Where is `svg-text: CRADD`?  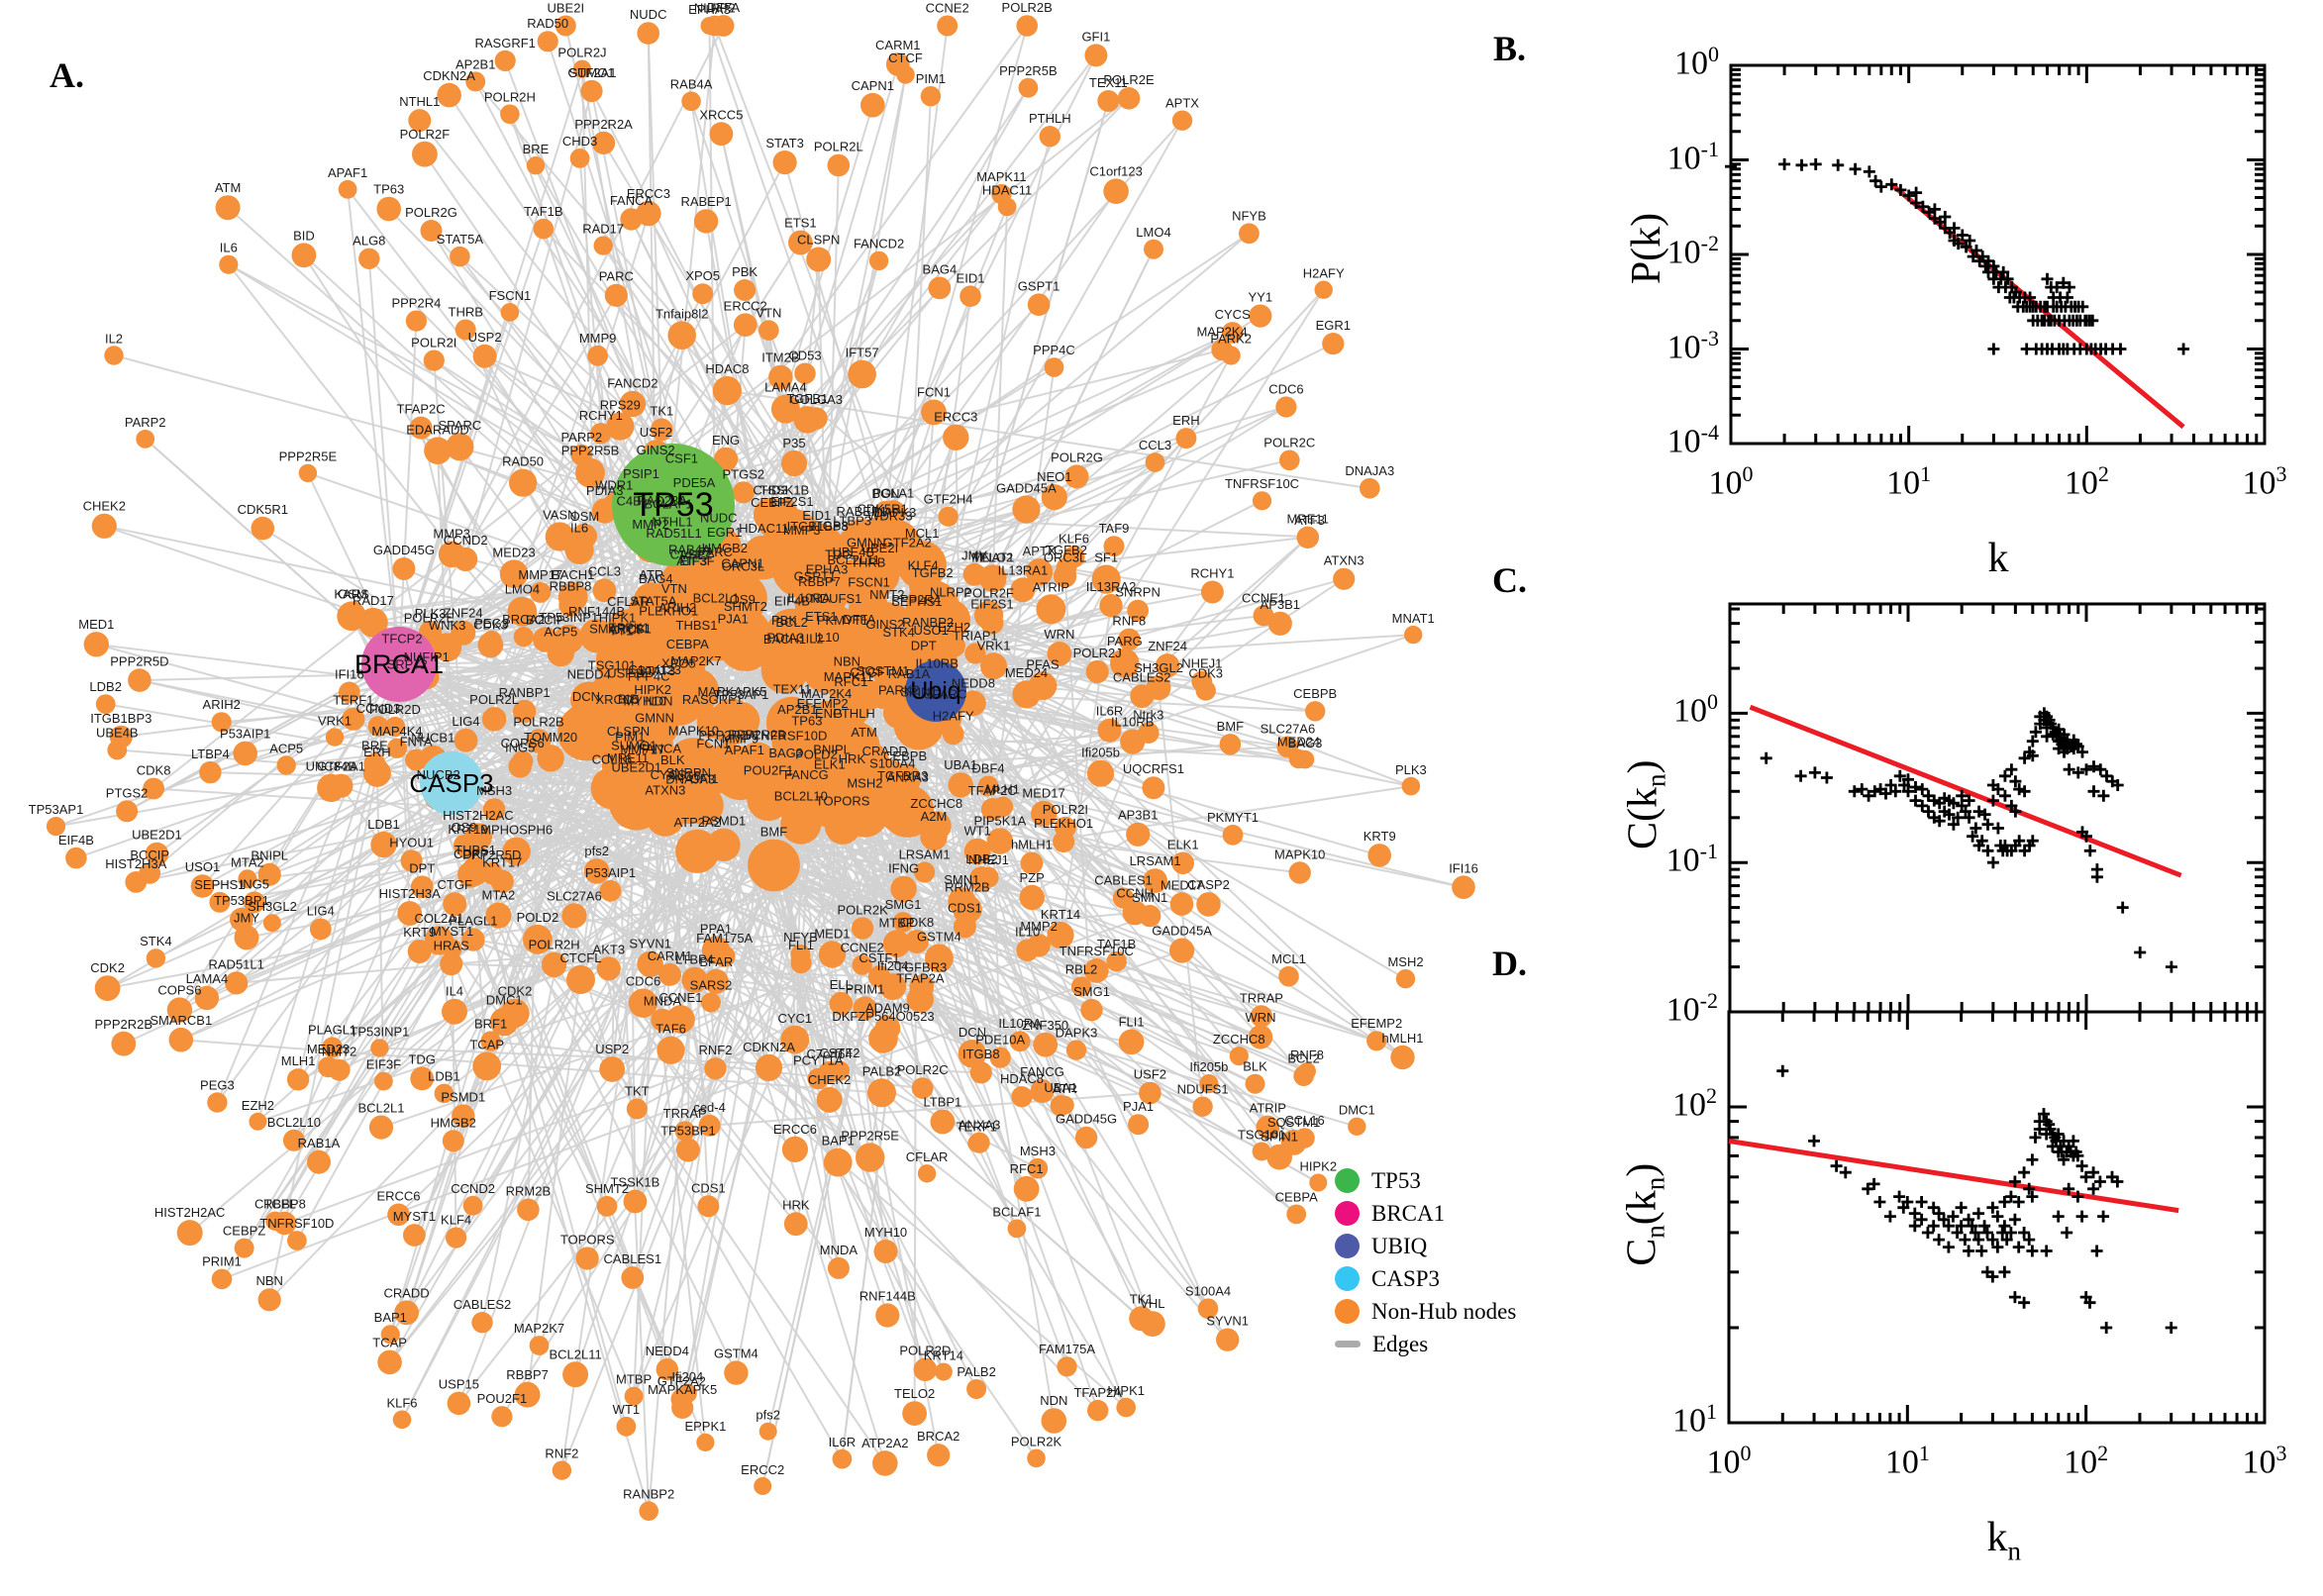
svg-text: CRADD is located at coordinates (885, 751).